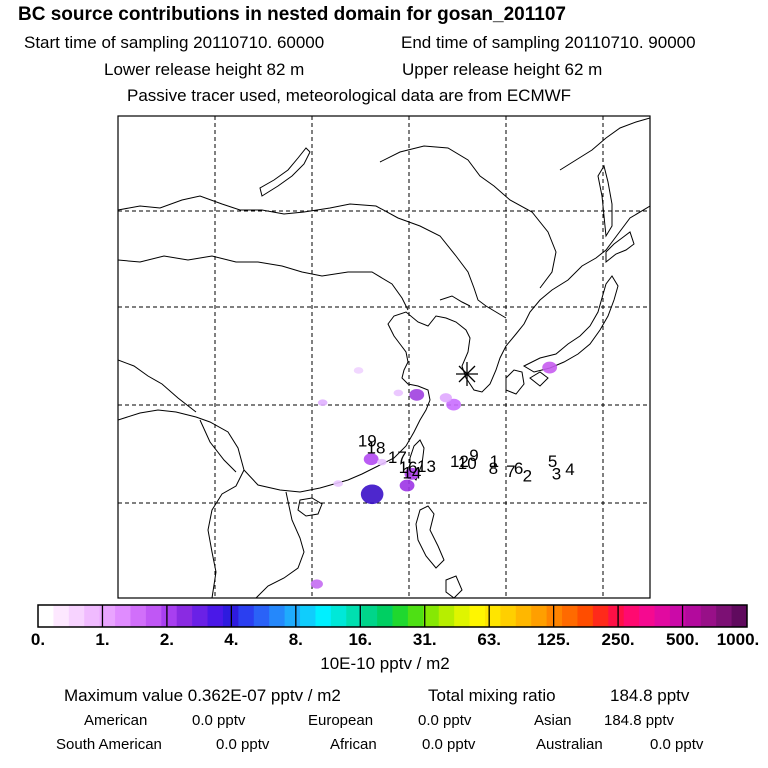 This screenshot has width=768, height=768. Describe the element at coordinates (527, 476) in the screenshot. I see `trajectory-label: 2` at that location.